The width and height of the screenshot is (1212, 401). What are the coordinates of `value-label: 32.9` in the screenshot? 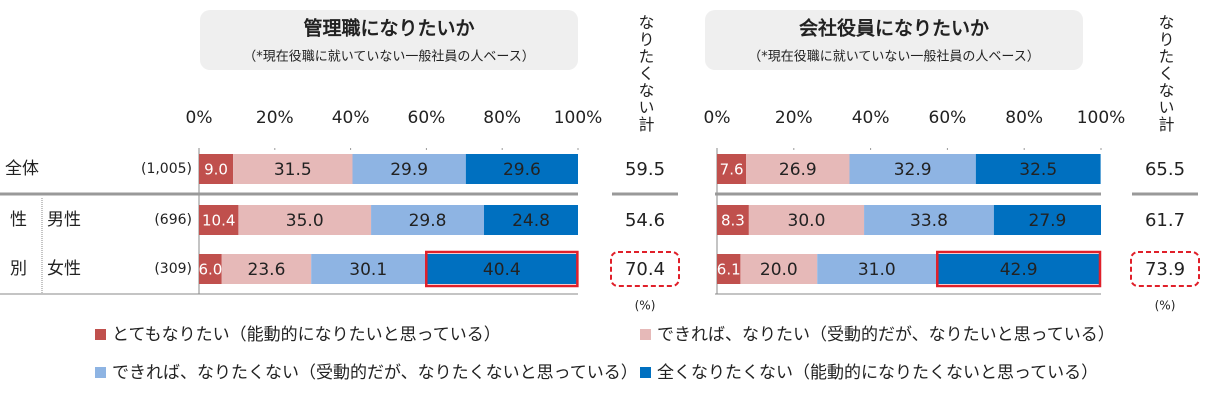 It's located at (913, 170).